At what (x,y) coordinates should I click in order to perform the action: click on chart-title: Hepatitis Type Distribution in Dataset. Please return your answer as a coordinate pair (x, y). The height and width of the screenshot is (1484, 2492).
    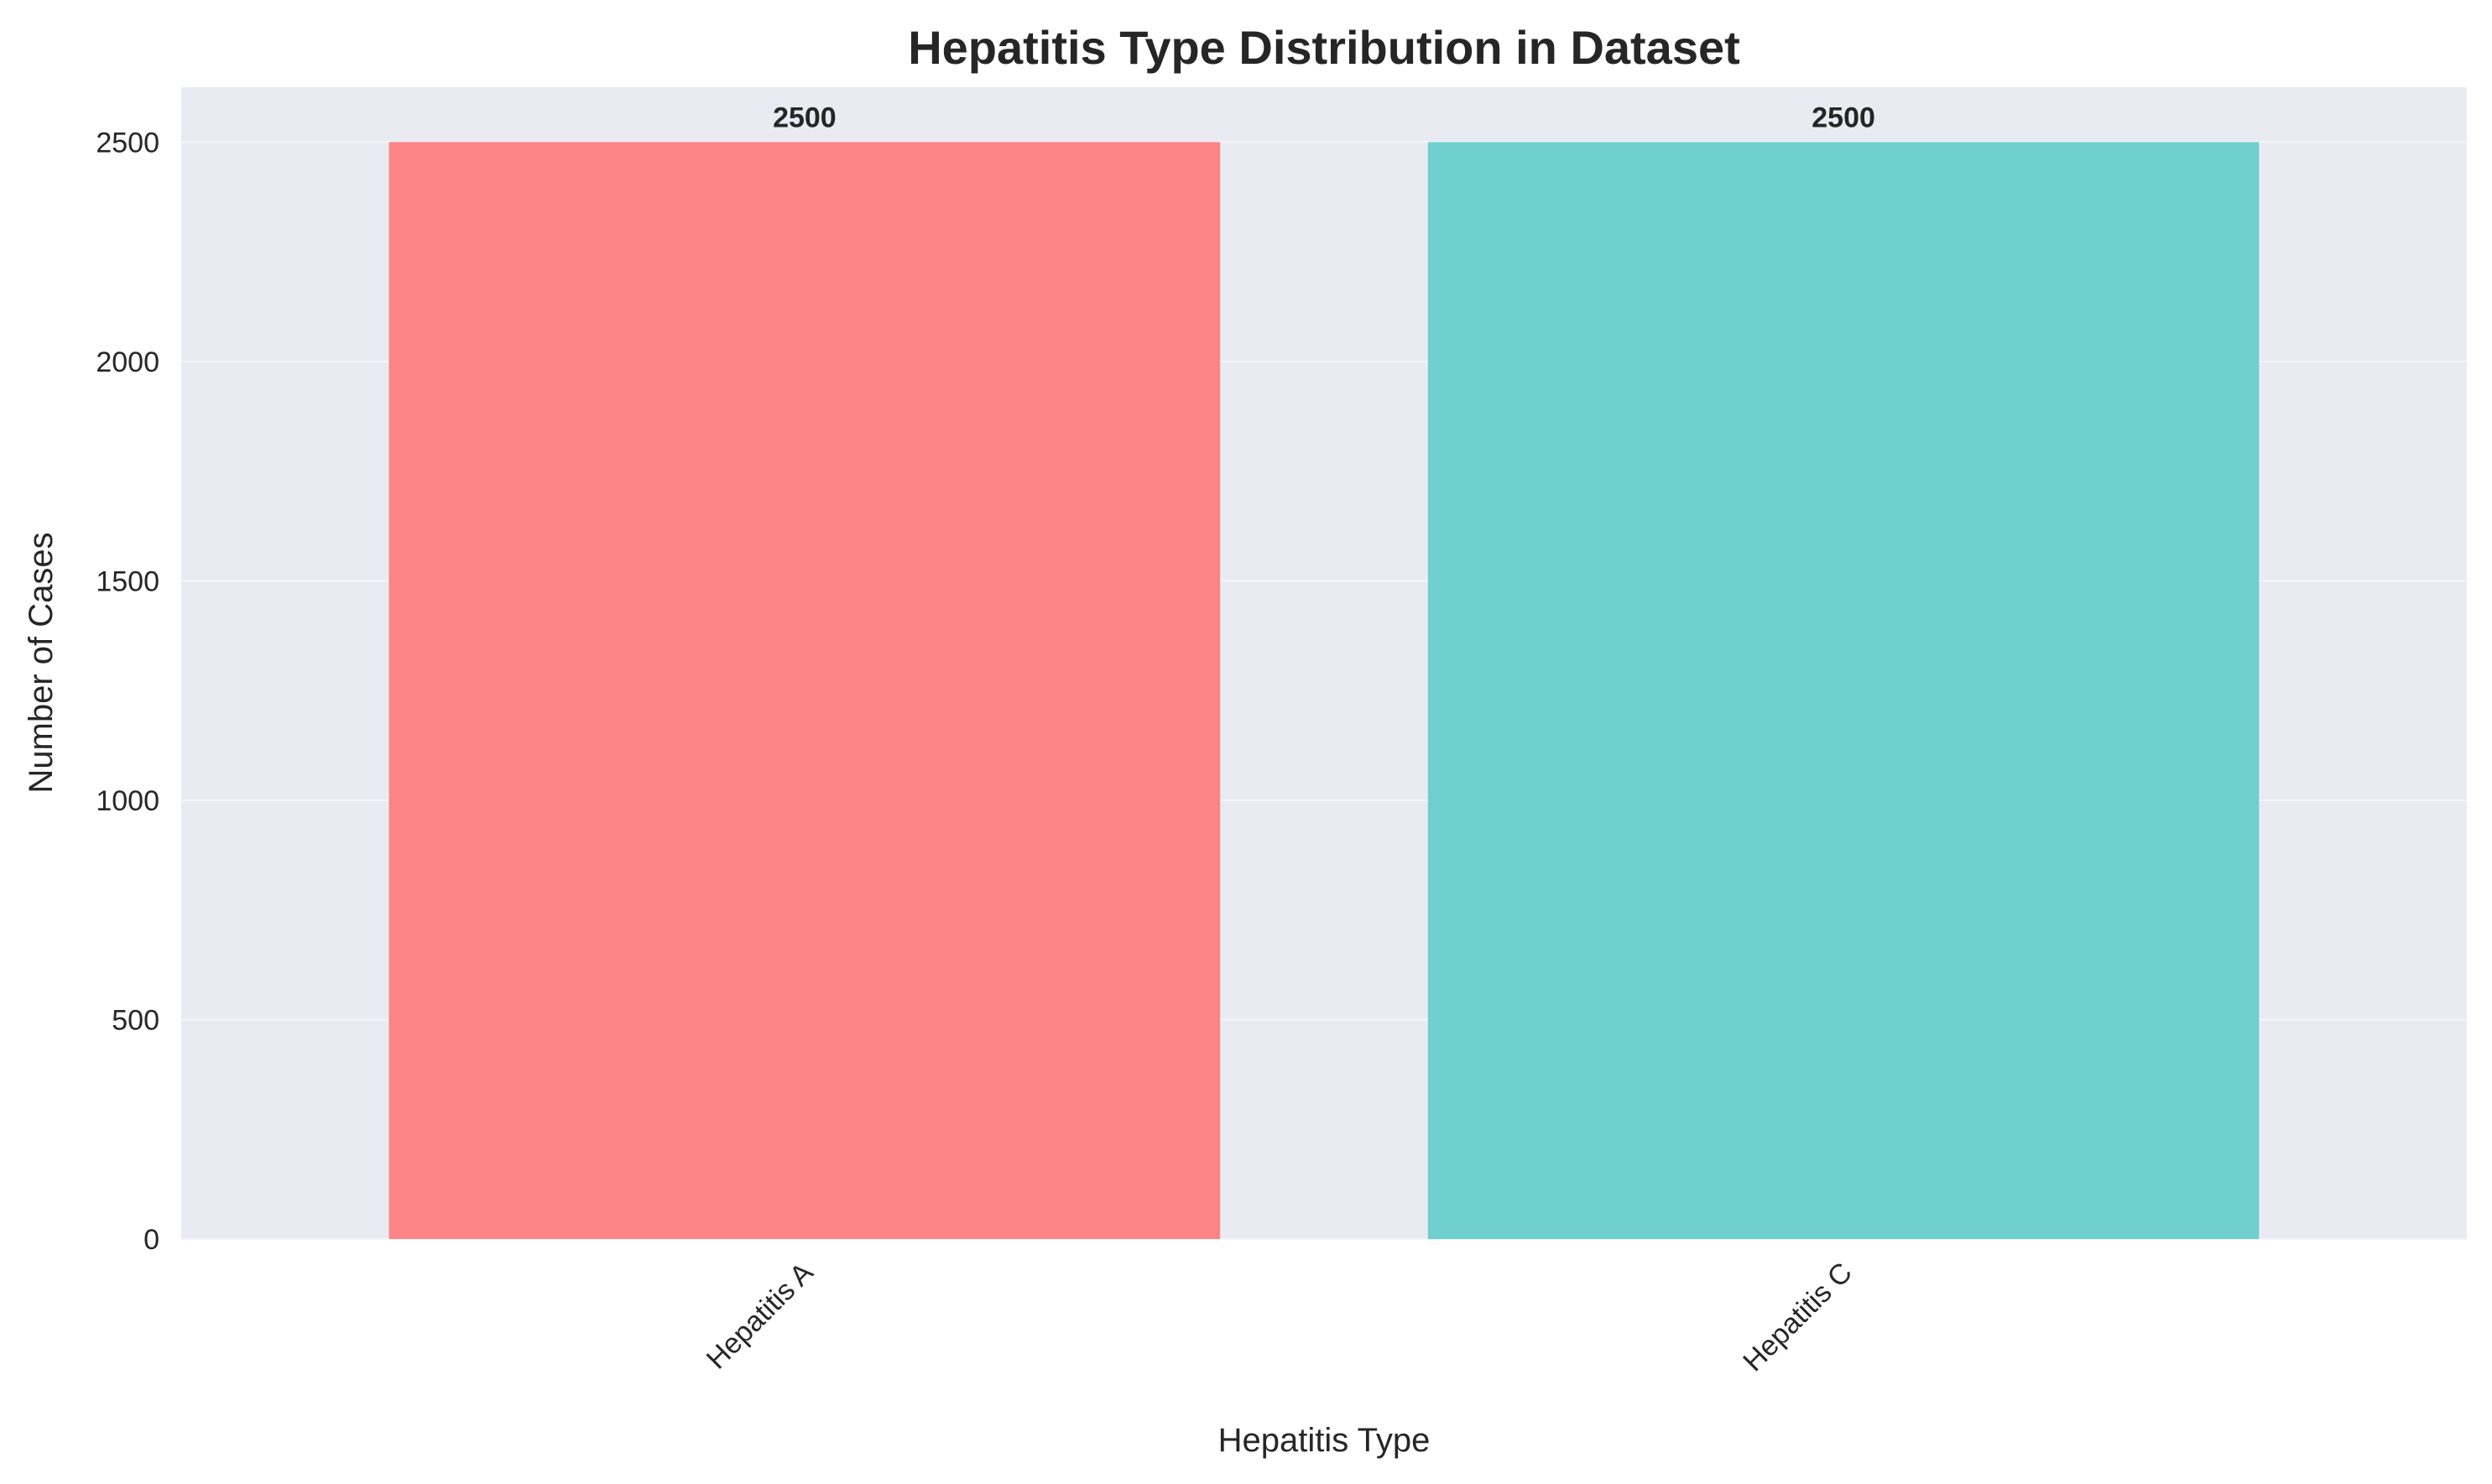
    Looking at the image, I should click on (1324, 47).